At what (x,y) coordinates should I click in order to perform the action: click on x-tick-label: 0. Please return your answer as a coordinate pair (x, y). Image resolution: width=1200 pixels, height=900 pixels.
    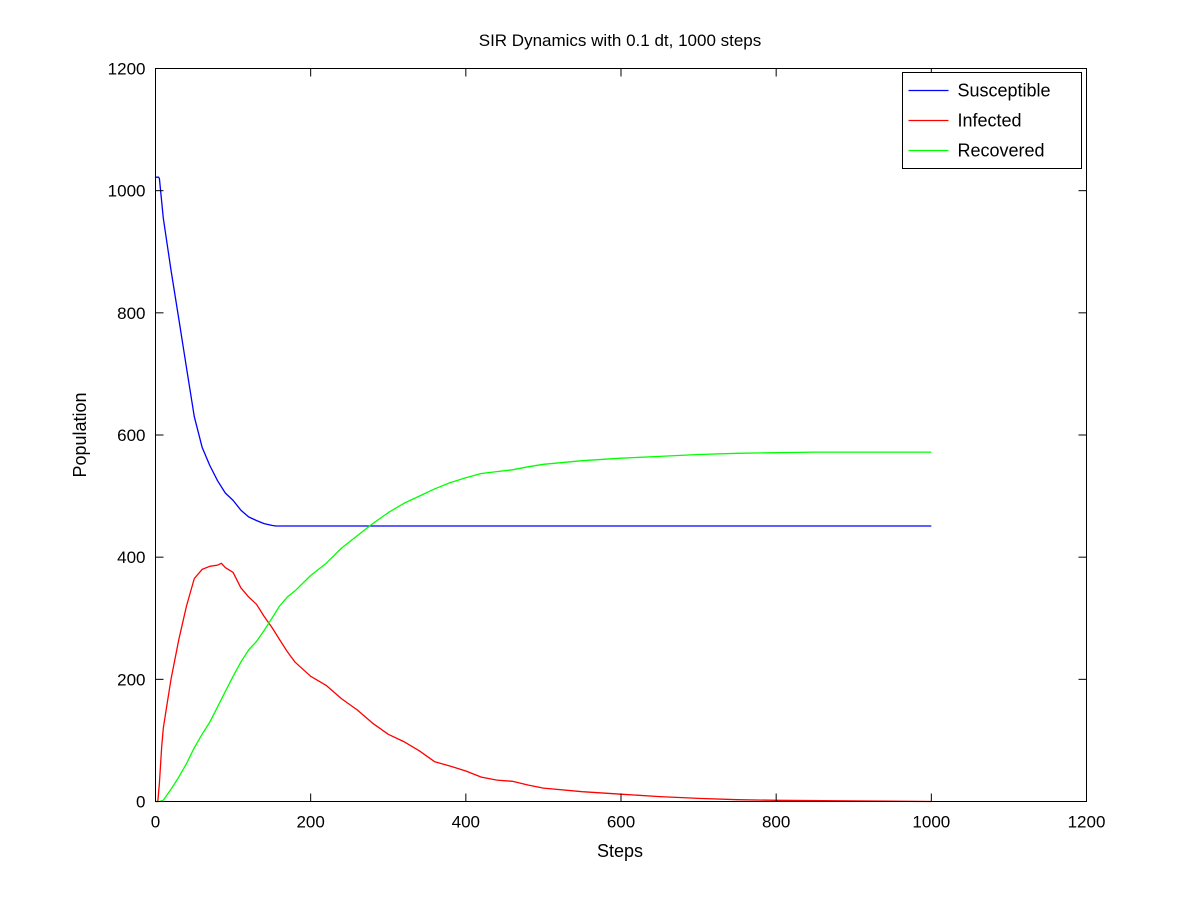
    Looking at the image, I should click on (155, 822).